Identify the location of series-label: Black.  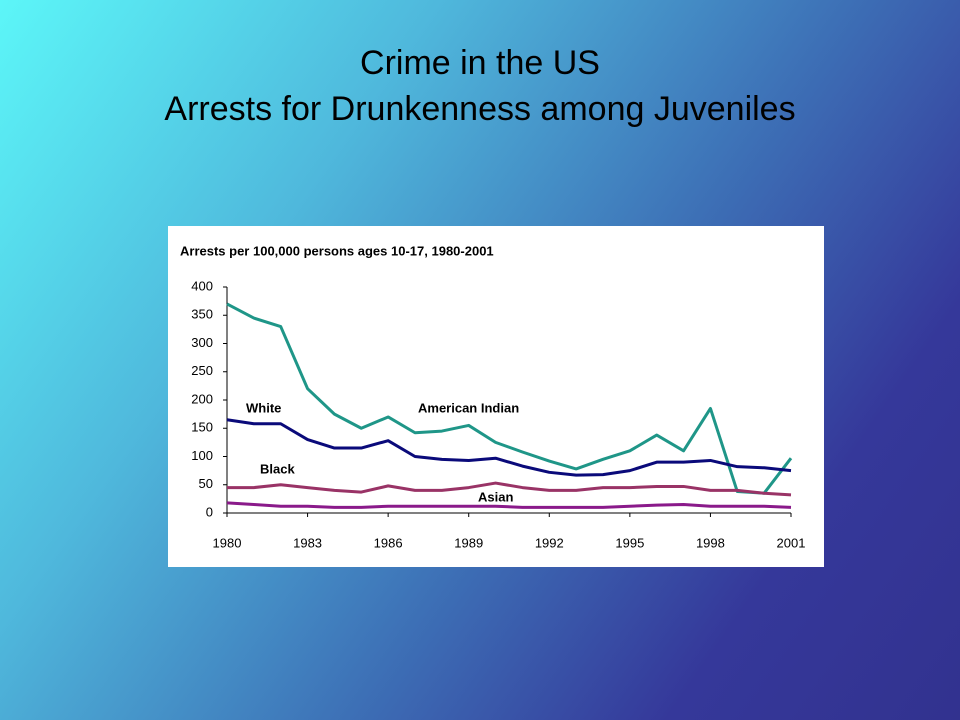
(277, 468).